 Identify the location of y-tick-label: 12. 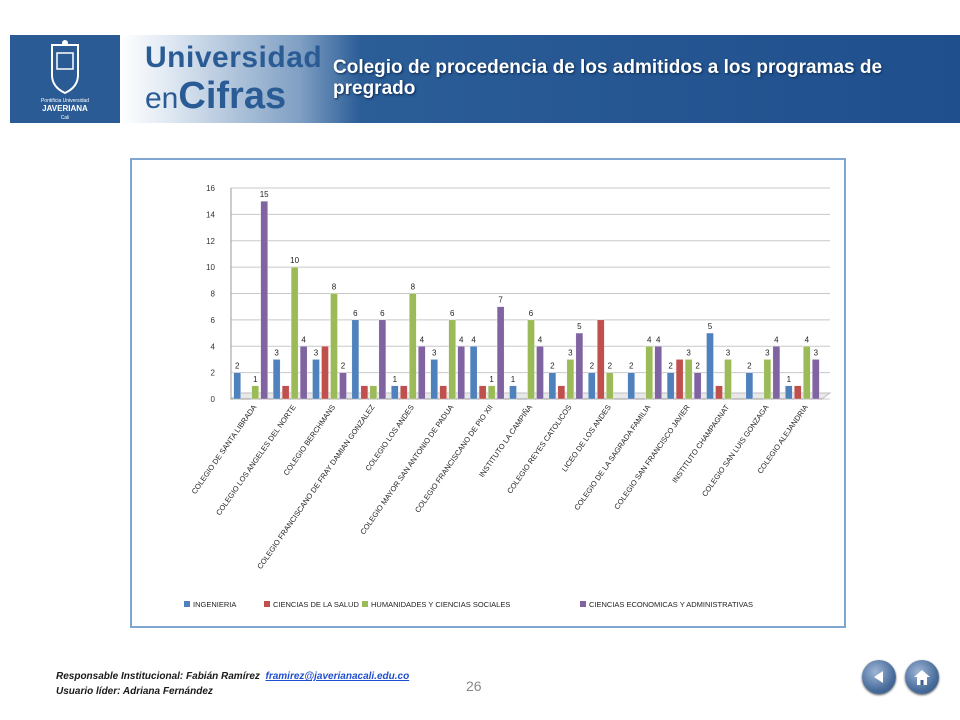
(210, 241).